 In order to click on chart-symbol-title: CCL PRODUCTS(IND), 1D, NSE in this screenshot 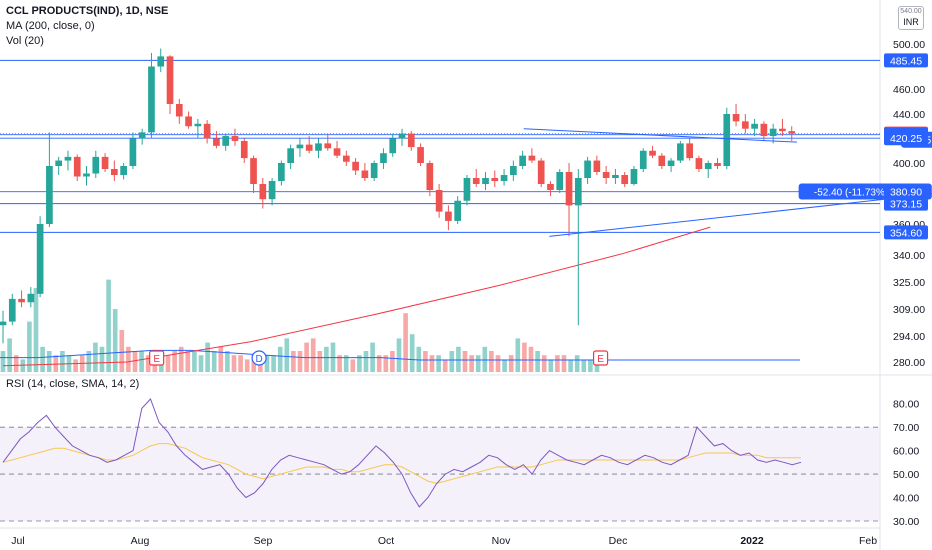, I will do `click(87, 11)`.